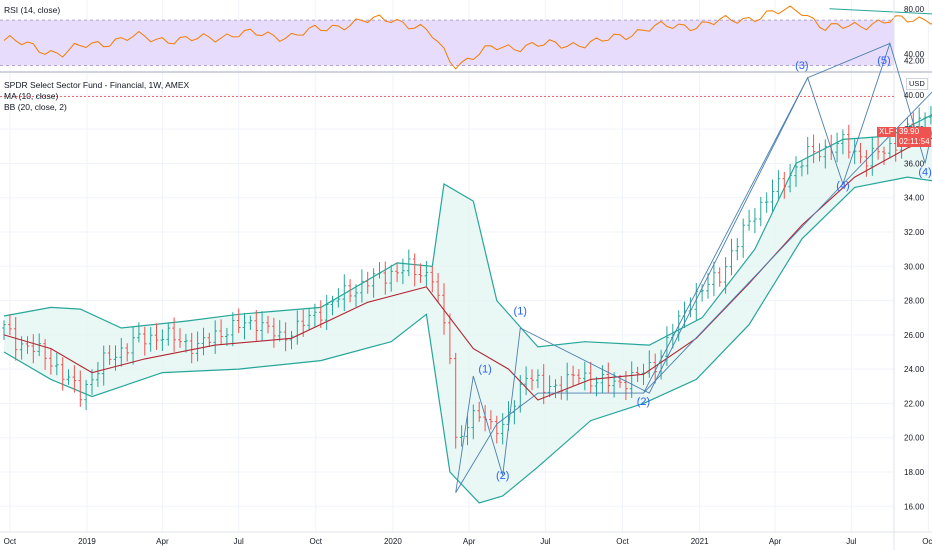 The width and height of the screenshot is (932, 550). What do you see at coordinates (87, 541) in the screenshot?
I see `time-tick-label: 2019` at bounding box center [87, 541].